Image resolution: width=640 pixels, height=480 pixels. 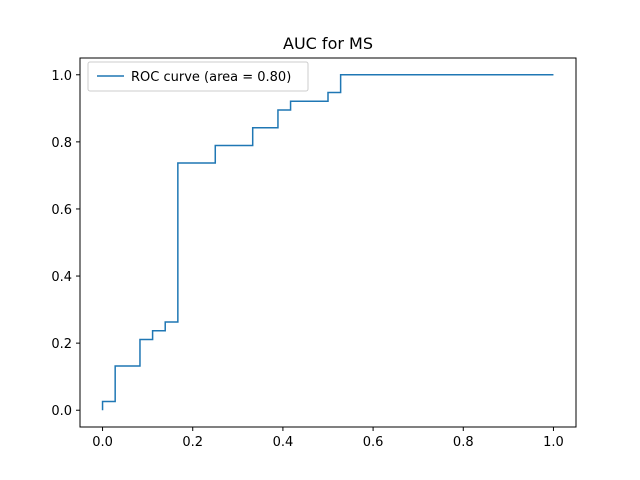 What do you see at coordinates (61, 210) in the screenshot?
I see `y-tick-label: 0.6` at bounding box center [61, 210].